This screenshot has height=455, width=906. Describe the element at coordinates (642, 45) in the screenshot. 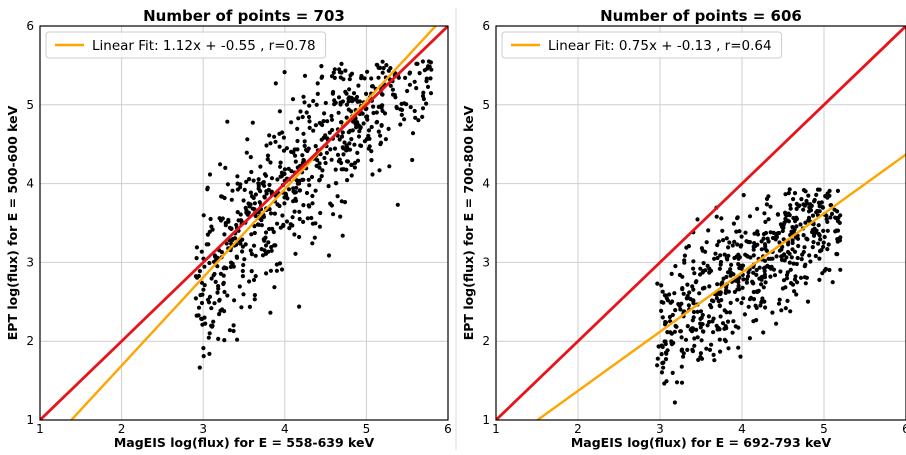

I see `legend-box` at that location.